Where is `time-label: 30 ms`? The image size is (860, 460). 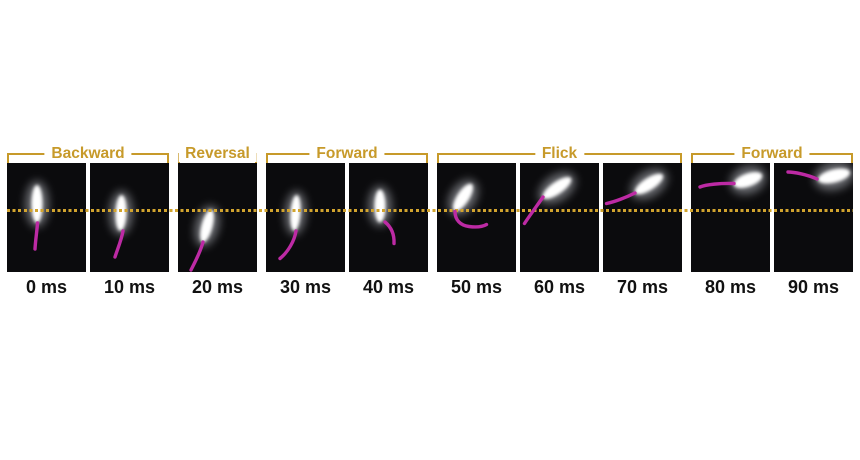 time-label: 30 ms is located at coordinates (305, 287).